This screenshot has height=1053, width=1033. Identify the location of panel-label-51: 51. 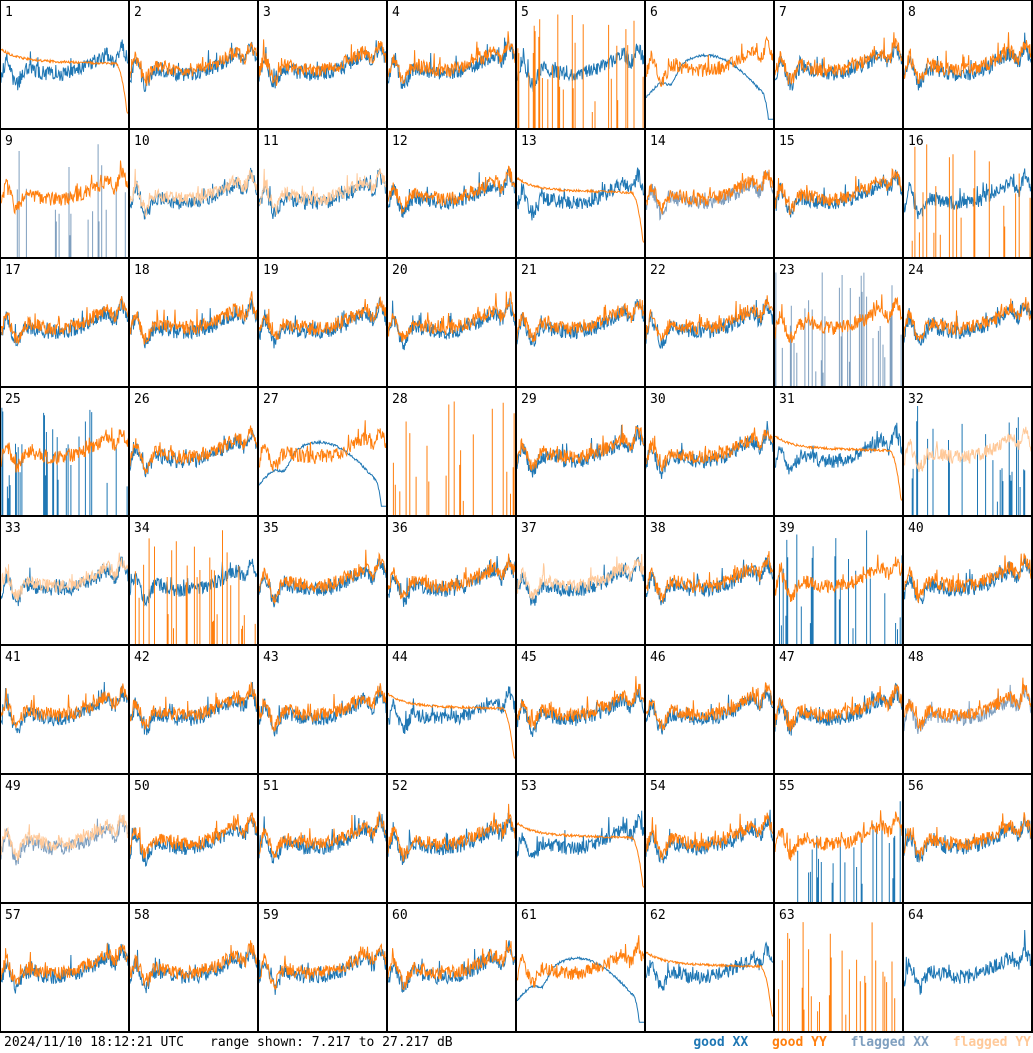
(271, 786).